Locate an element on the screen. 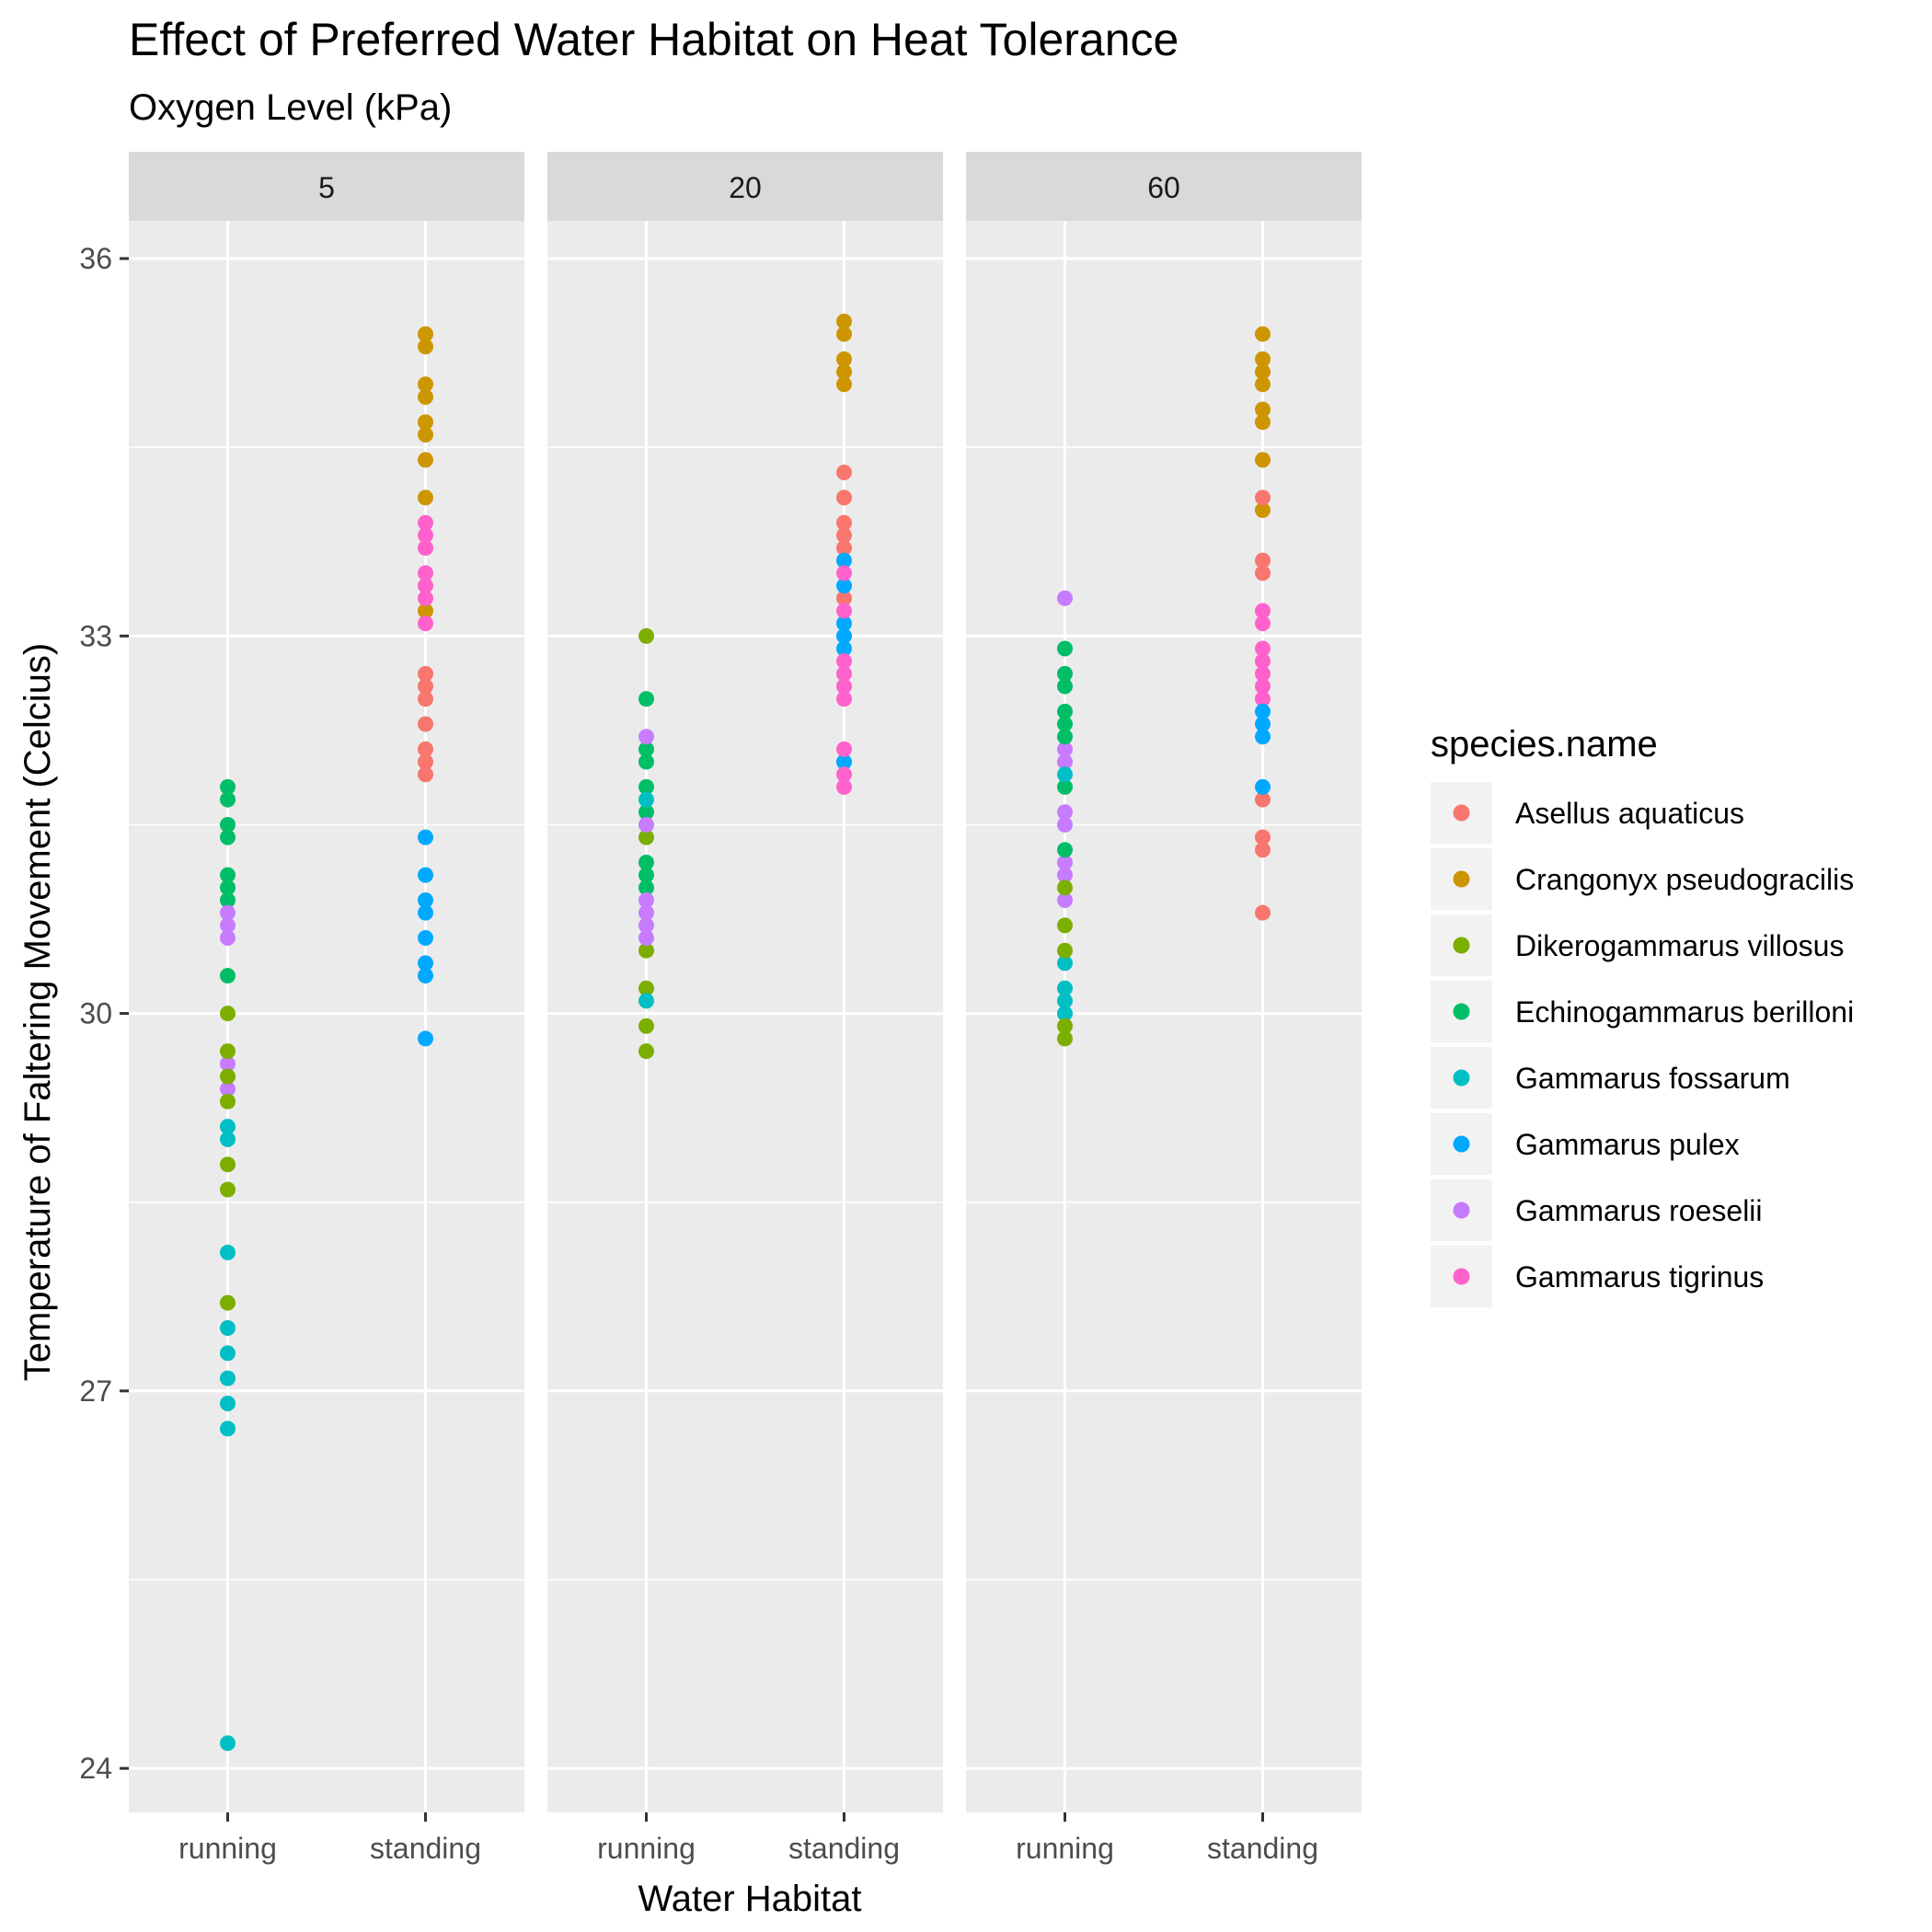 The height and width of the screenshot is (1932, 1932). series-60-standing-crangonyx-pseudogracilis is located at coordinates (1263, 422).